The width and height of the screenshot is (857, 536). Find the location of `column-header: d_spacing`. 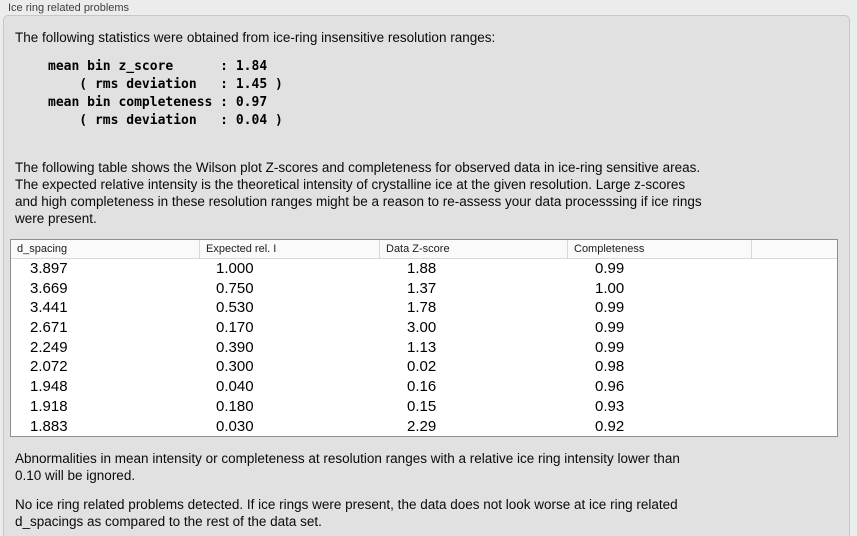

column-header: d_spacing is located at coordinates (105, 249).